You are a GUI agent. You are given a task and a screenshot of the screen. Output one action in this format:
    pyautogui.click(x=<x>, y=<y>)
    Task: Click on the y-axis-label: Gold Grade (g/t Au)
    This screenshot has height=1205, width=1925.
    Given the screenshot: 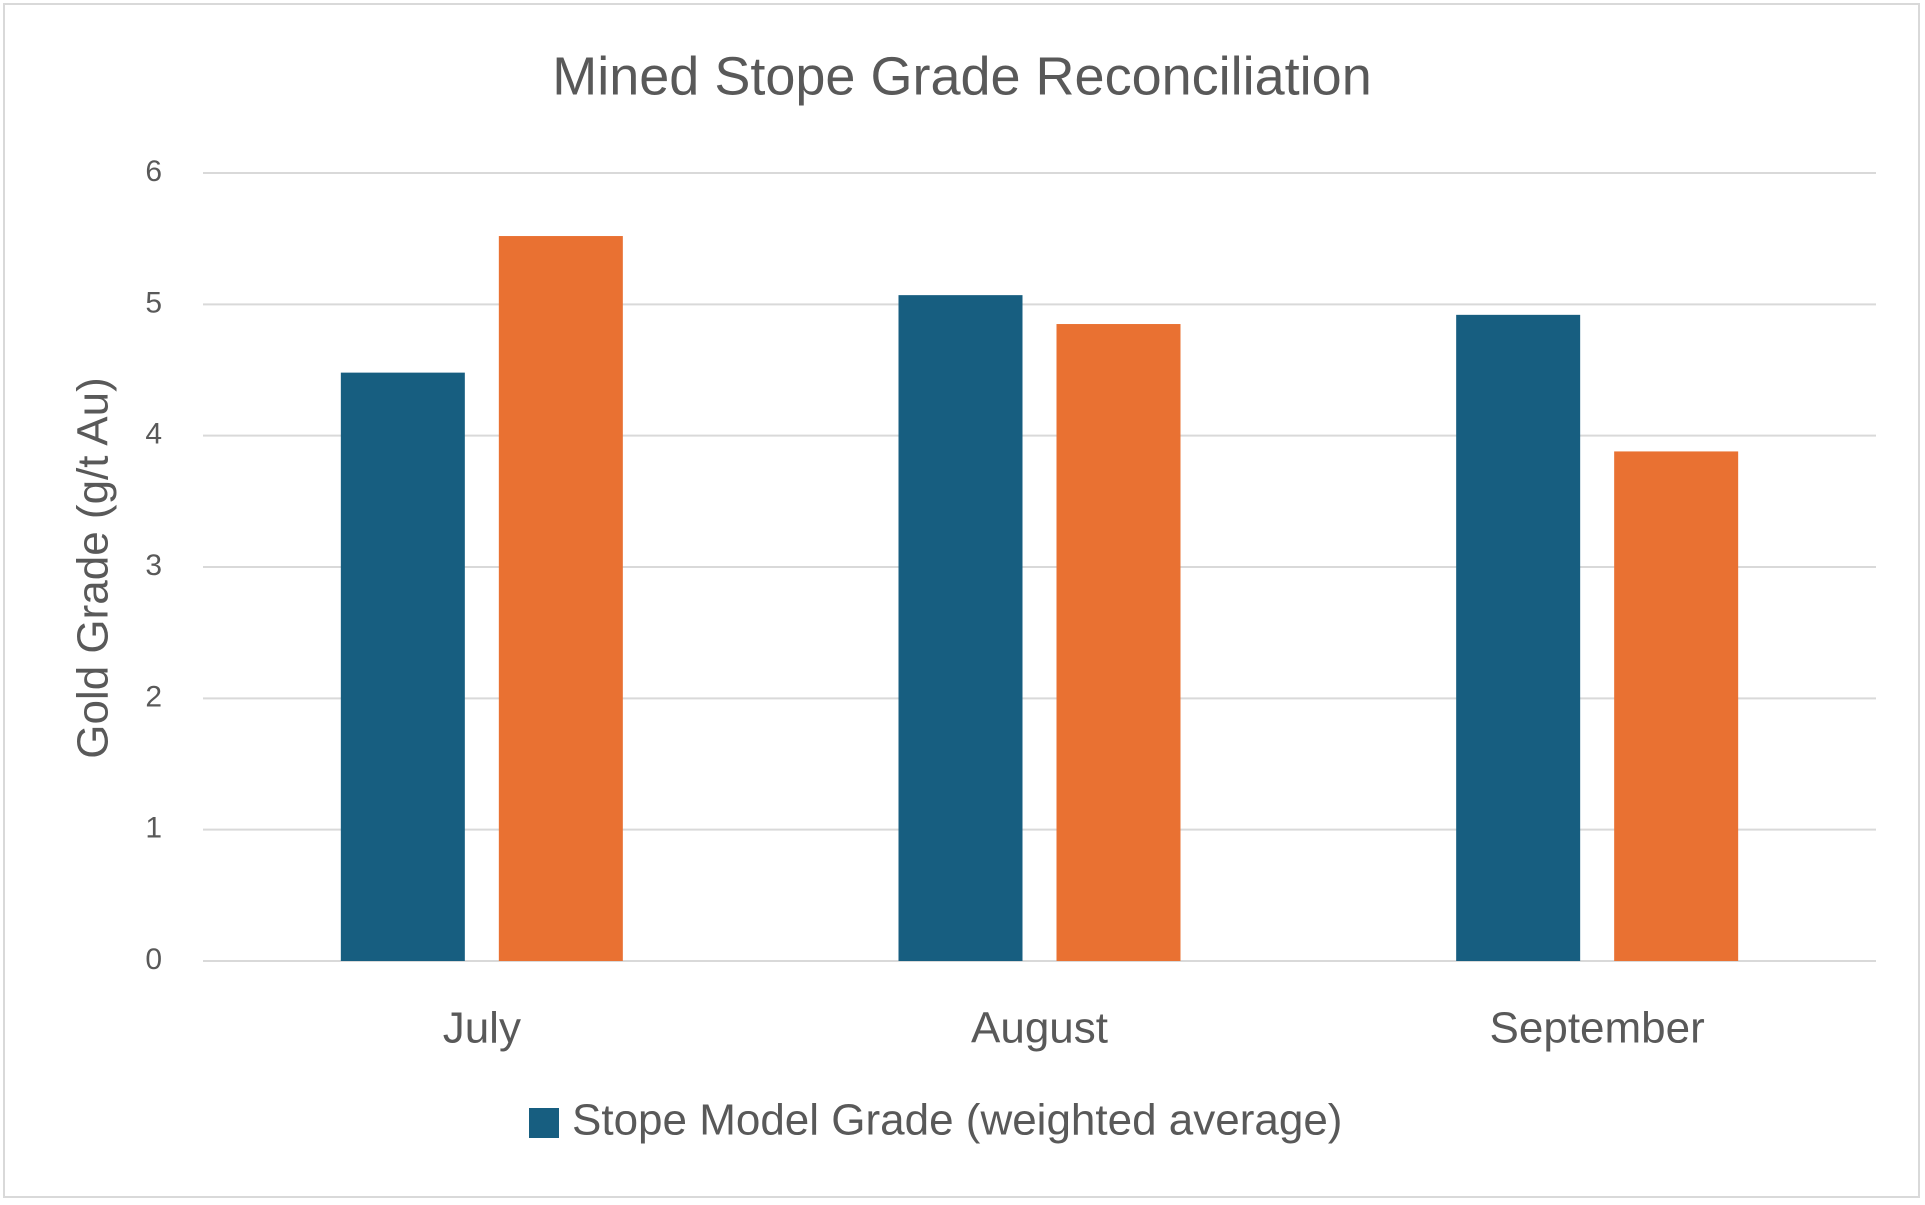 What is the action you would take?
    pyautogui.click(x=93, y=568)
    